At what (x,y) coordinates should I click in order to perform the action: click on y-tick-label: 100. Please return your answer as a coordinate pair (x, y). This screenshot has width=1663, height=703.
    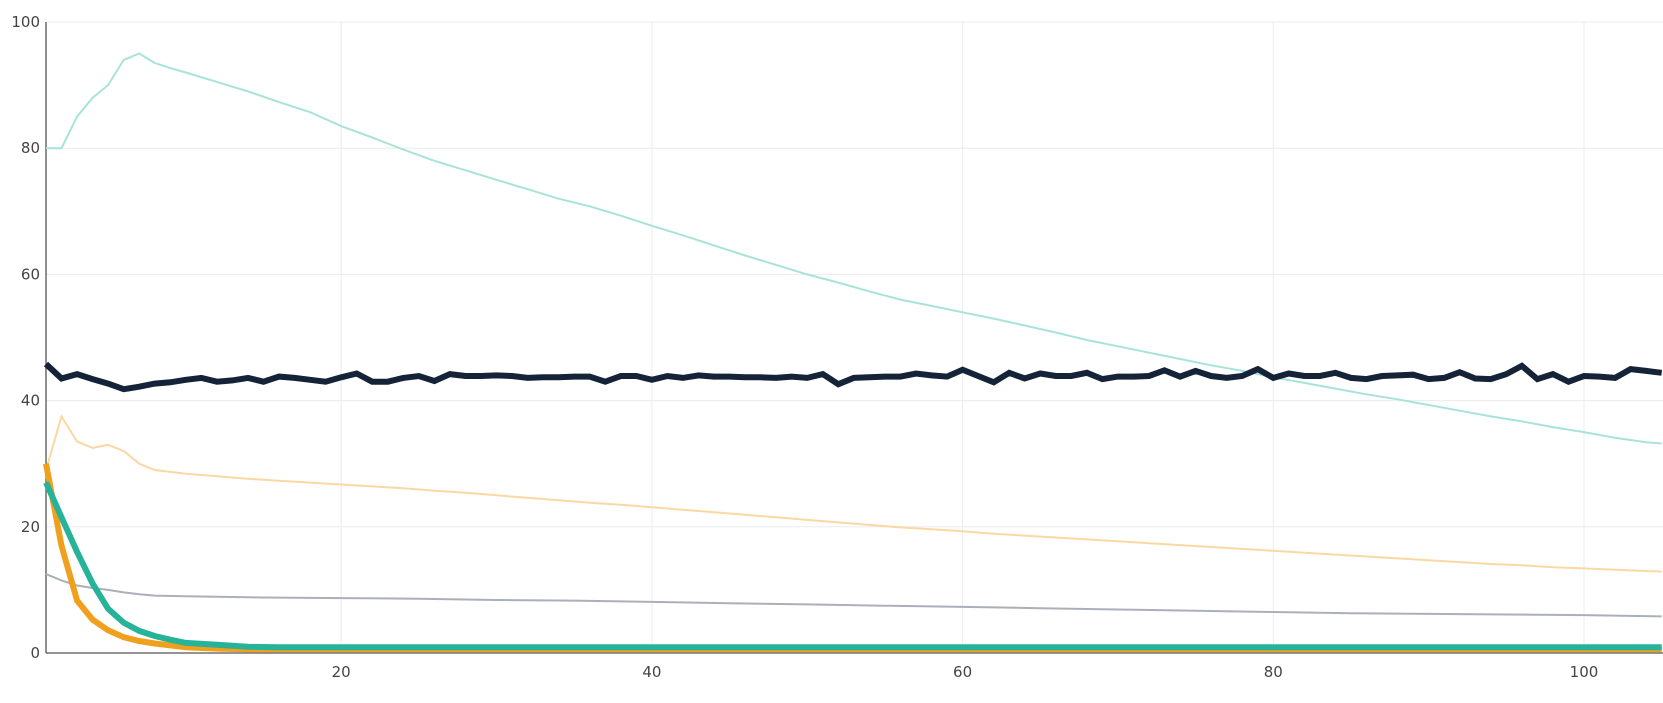
    Looking at the image, I should click on (25, 22).